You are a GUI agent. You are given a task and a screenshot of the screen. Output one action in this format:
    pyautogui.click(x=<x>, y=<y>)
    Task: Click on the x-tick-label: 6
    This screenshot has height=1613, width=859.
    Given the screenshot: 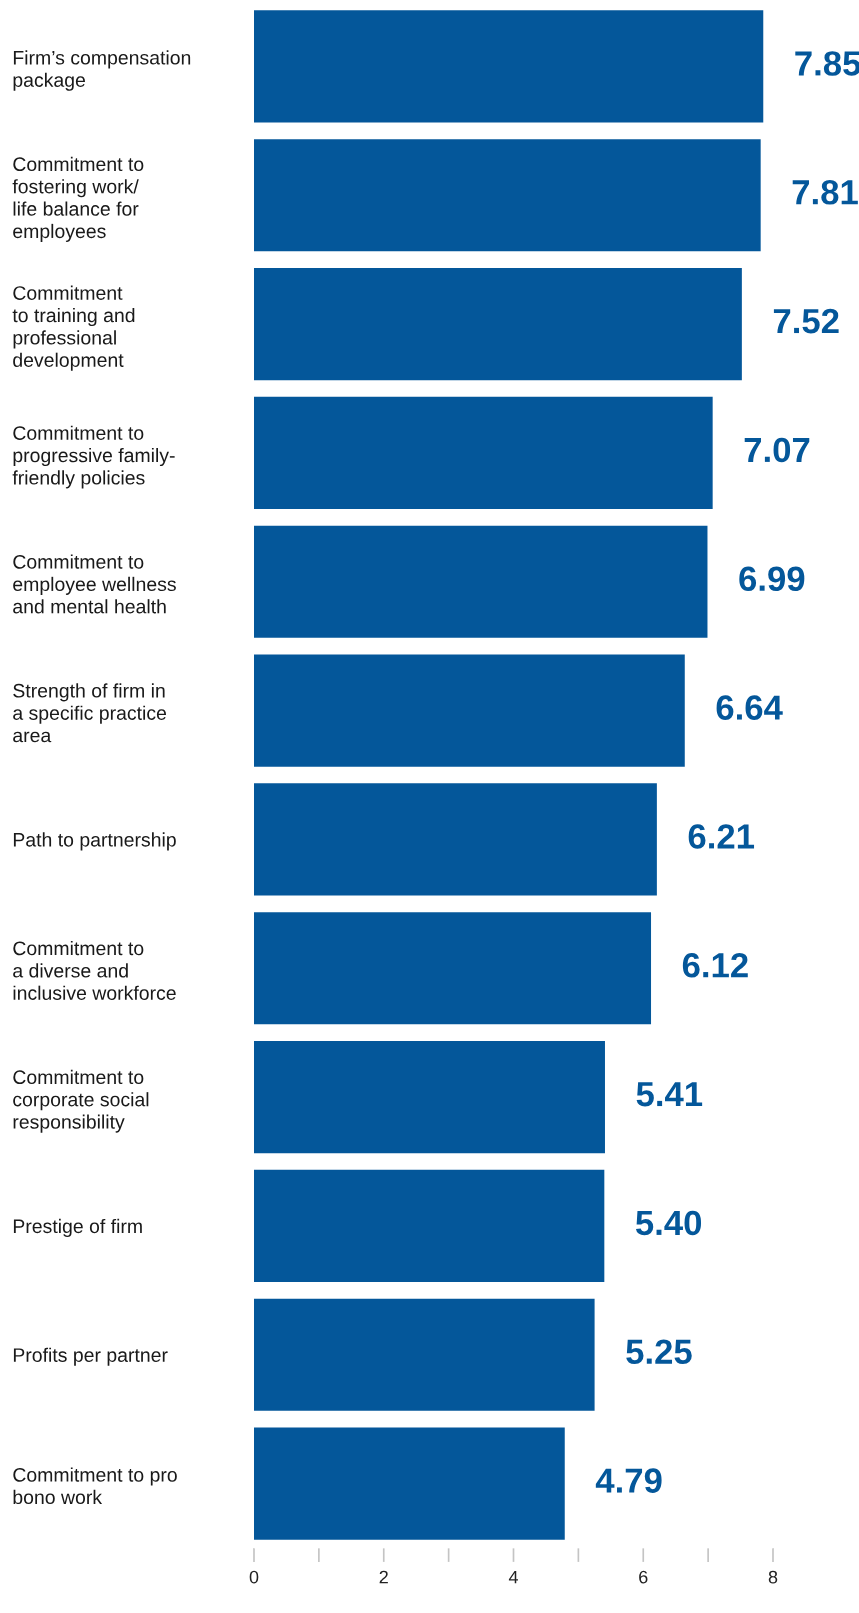 What is the action you would take?
    pyautogui.click(x=643, y=1577)
    